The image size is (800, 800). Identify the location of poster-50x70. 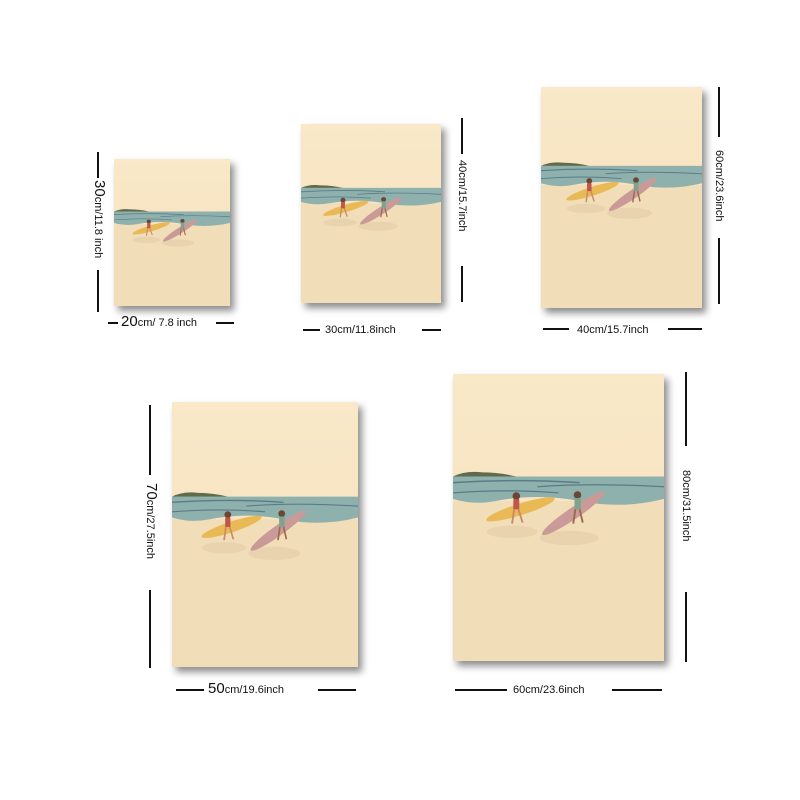
(265, 534).